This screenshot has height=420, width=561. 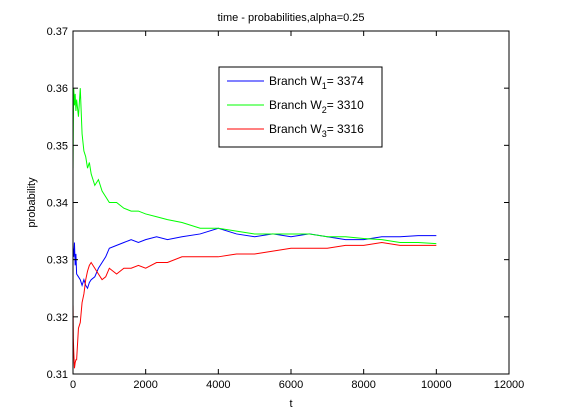 What do you see at coordinates (290, 18) in the screenshot?
I see `chart-title: time - probabilities,alpha=0.25` at bounding box center [290, 18].